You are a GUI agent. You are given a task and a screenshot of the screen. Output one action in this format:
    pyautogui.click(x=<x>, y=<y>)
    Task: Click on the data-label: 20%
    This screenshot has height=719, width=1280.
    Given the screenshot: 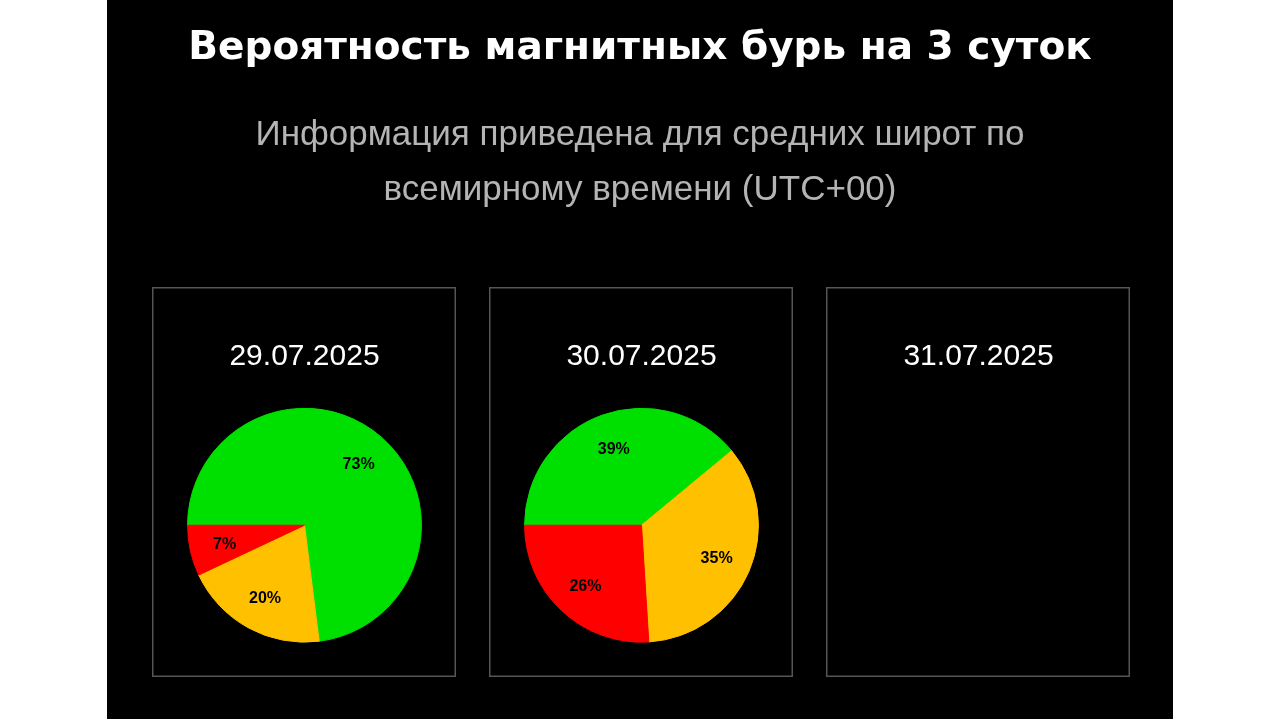 What is the action you would take?
    pyautogui.click(x=265, y=597)
    